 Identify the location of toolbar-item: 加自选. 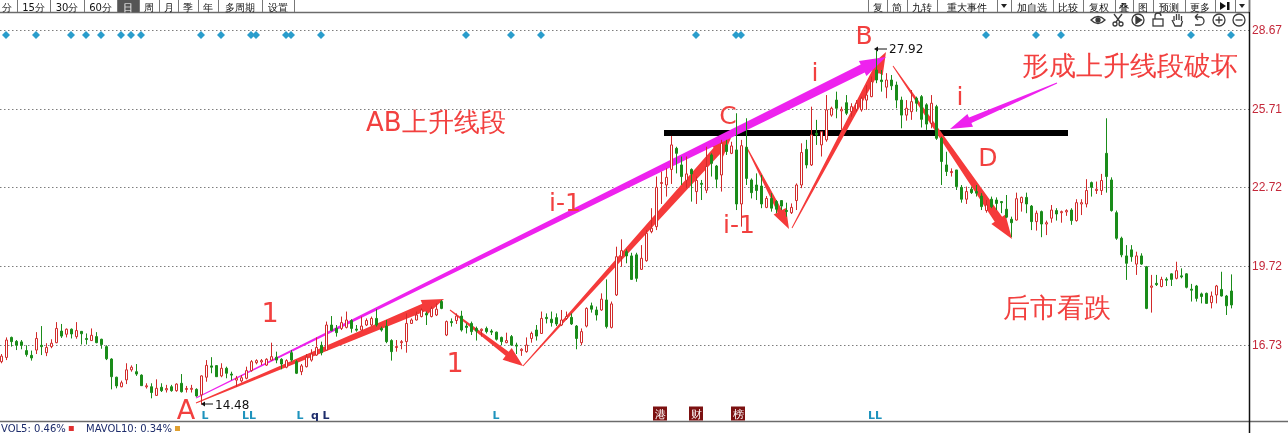
(1032, 7).